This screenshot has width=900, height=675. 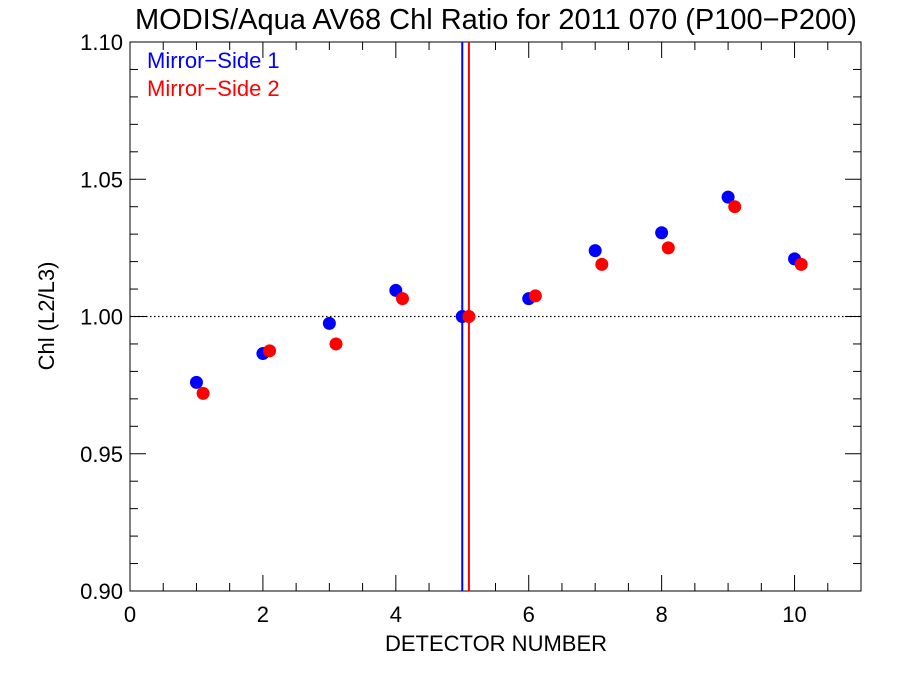 What do you see at coordinates (101, 454) in the screenshot?
I see `y-tick-label: 0.95` at bounding box center [101, 454].